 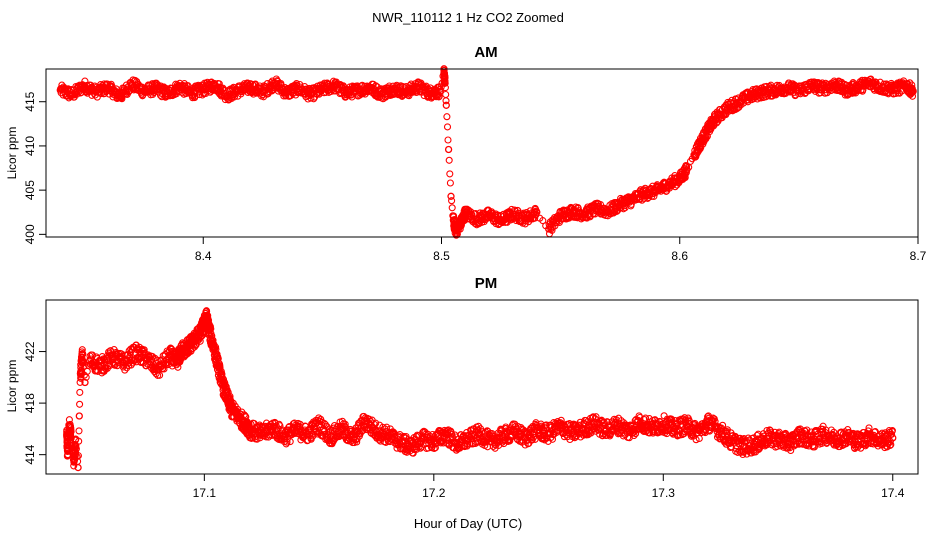 I want to click on y-tick-label: 405, so click(x=30, y=190).